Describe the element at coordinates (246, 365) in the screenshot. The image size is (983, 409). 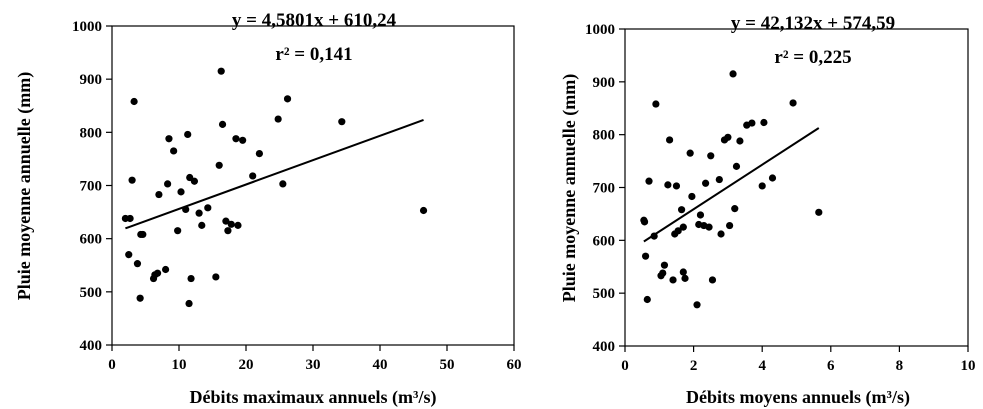
I see `x-tick-label-left-2: 20` at that location.